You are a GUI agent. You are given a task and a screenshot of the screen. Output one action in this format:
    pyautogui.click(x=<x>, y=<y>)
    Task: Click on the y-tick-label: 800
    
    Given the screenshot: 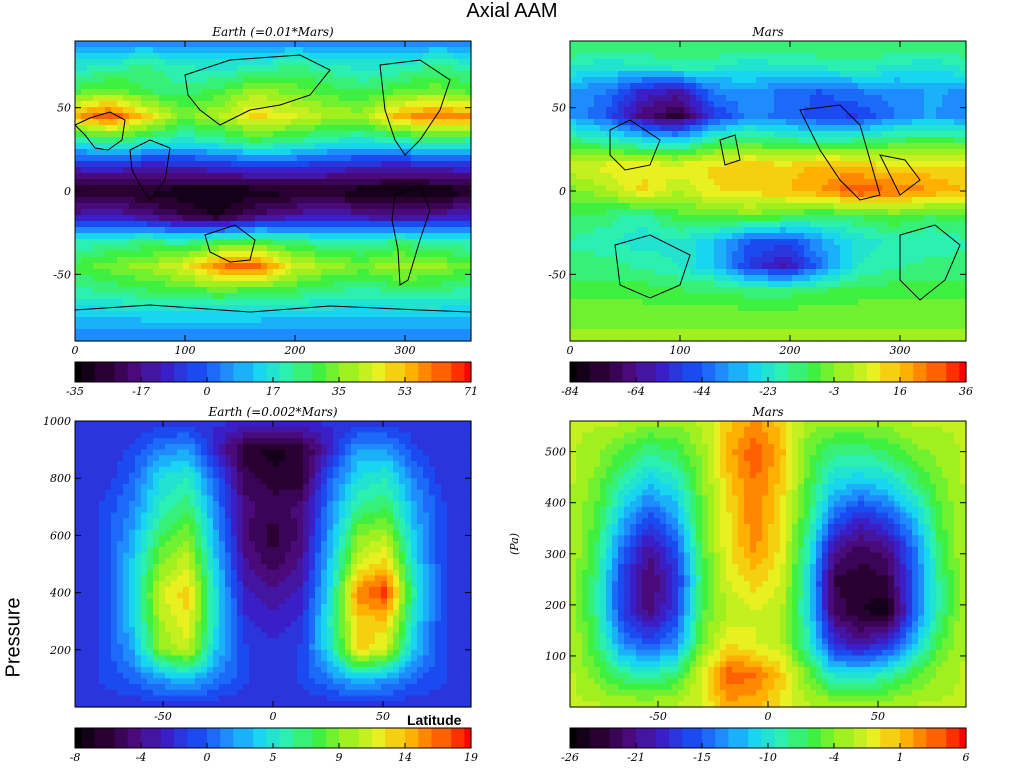 What is the action you would take?
    pyautogui.click(x=60, y=478)
    